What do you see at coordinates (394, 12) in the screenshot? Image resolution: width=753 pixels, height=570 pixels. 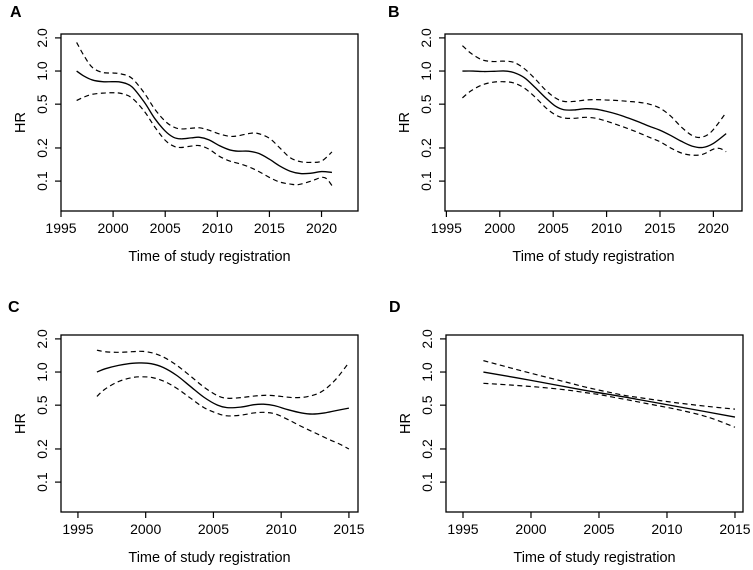 I see `panel-label-b: B` at bounding box center [394, 12].